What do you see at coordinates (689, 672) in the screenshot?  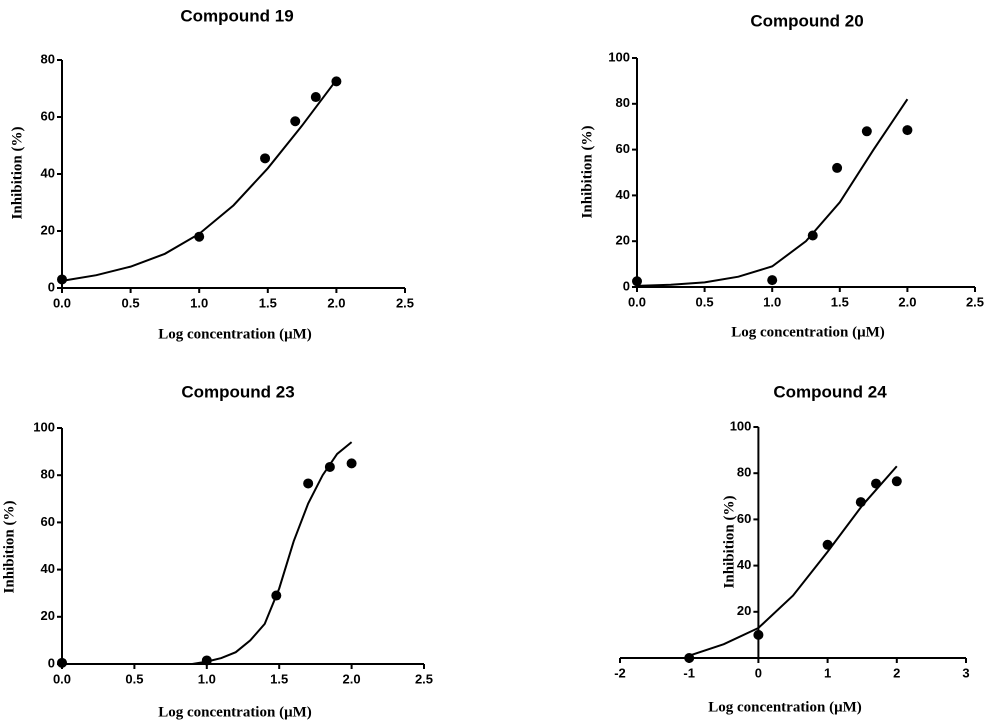 I see `x-tick-label: -1` at bounding box center [689, 672].